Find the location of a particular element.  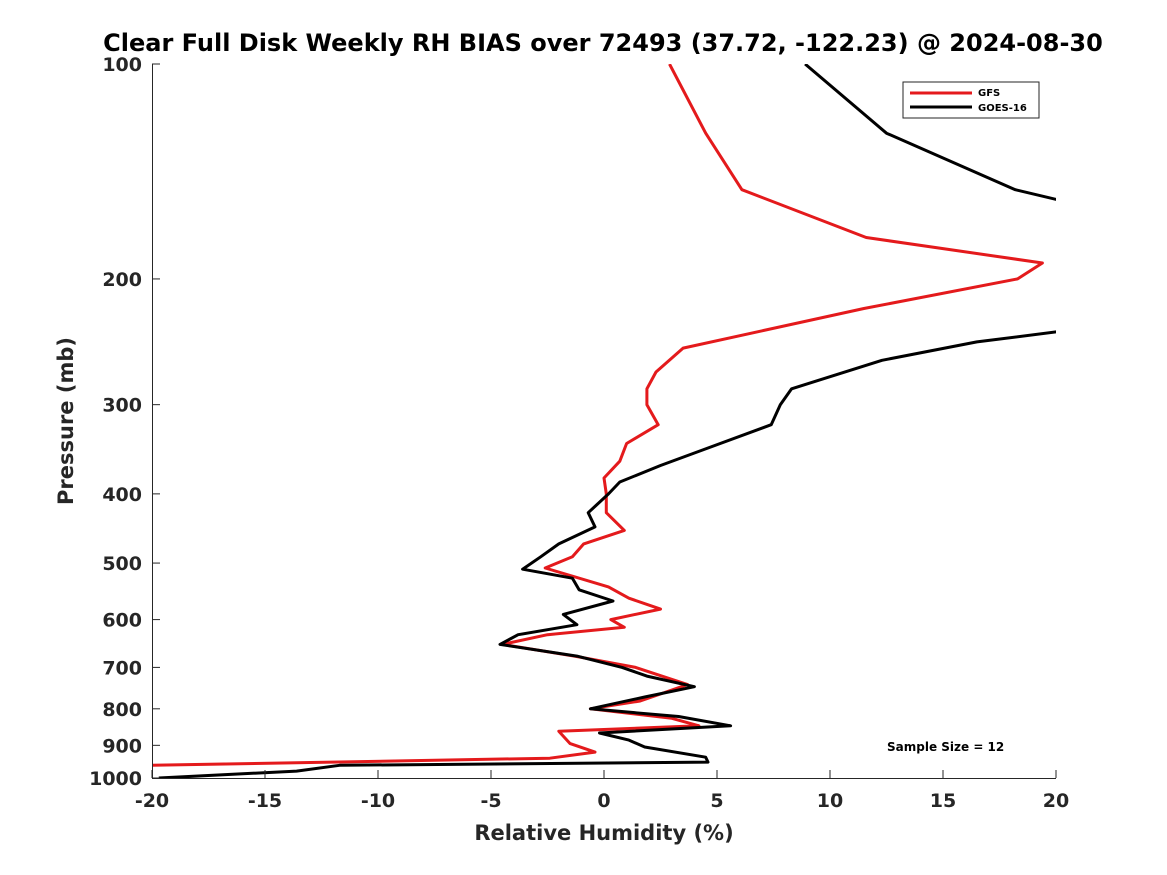

y-tick-label: 1000 is located at coordinates (115, 779).